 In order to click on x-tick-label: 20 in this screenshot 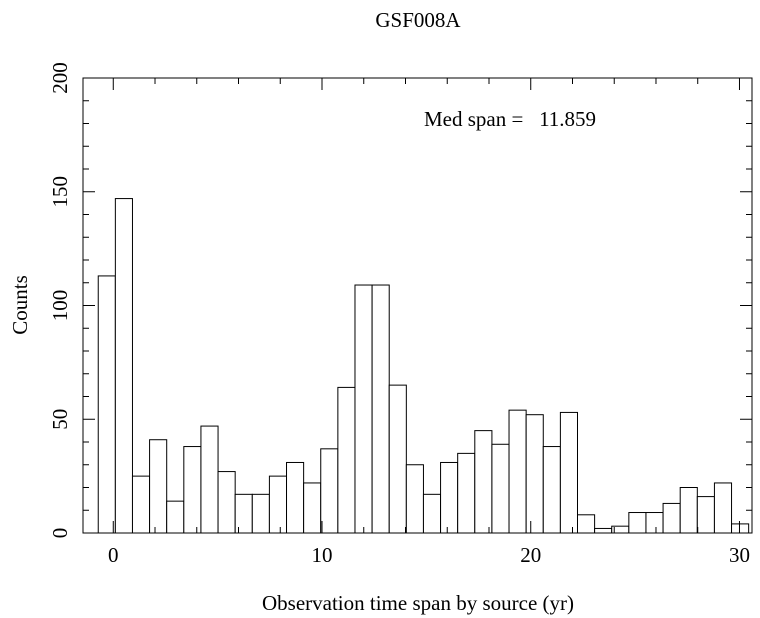, I will do `click(530, 555)`.